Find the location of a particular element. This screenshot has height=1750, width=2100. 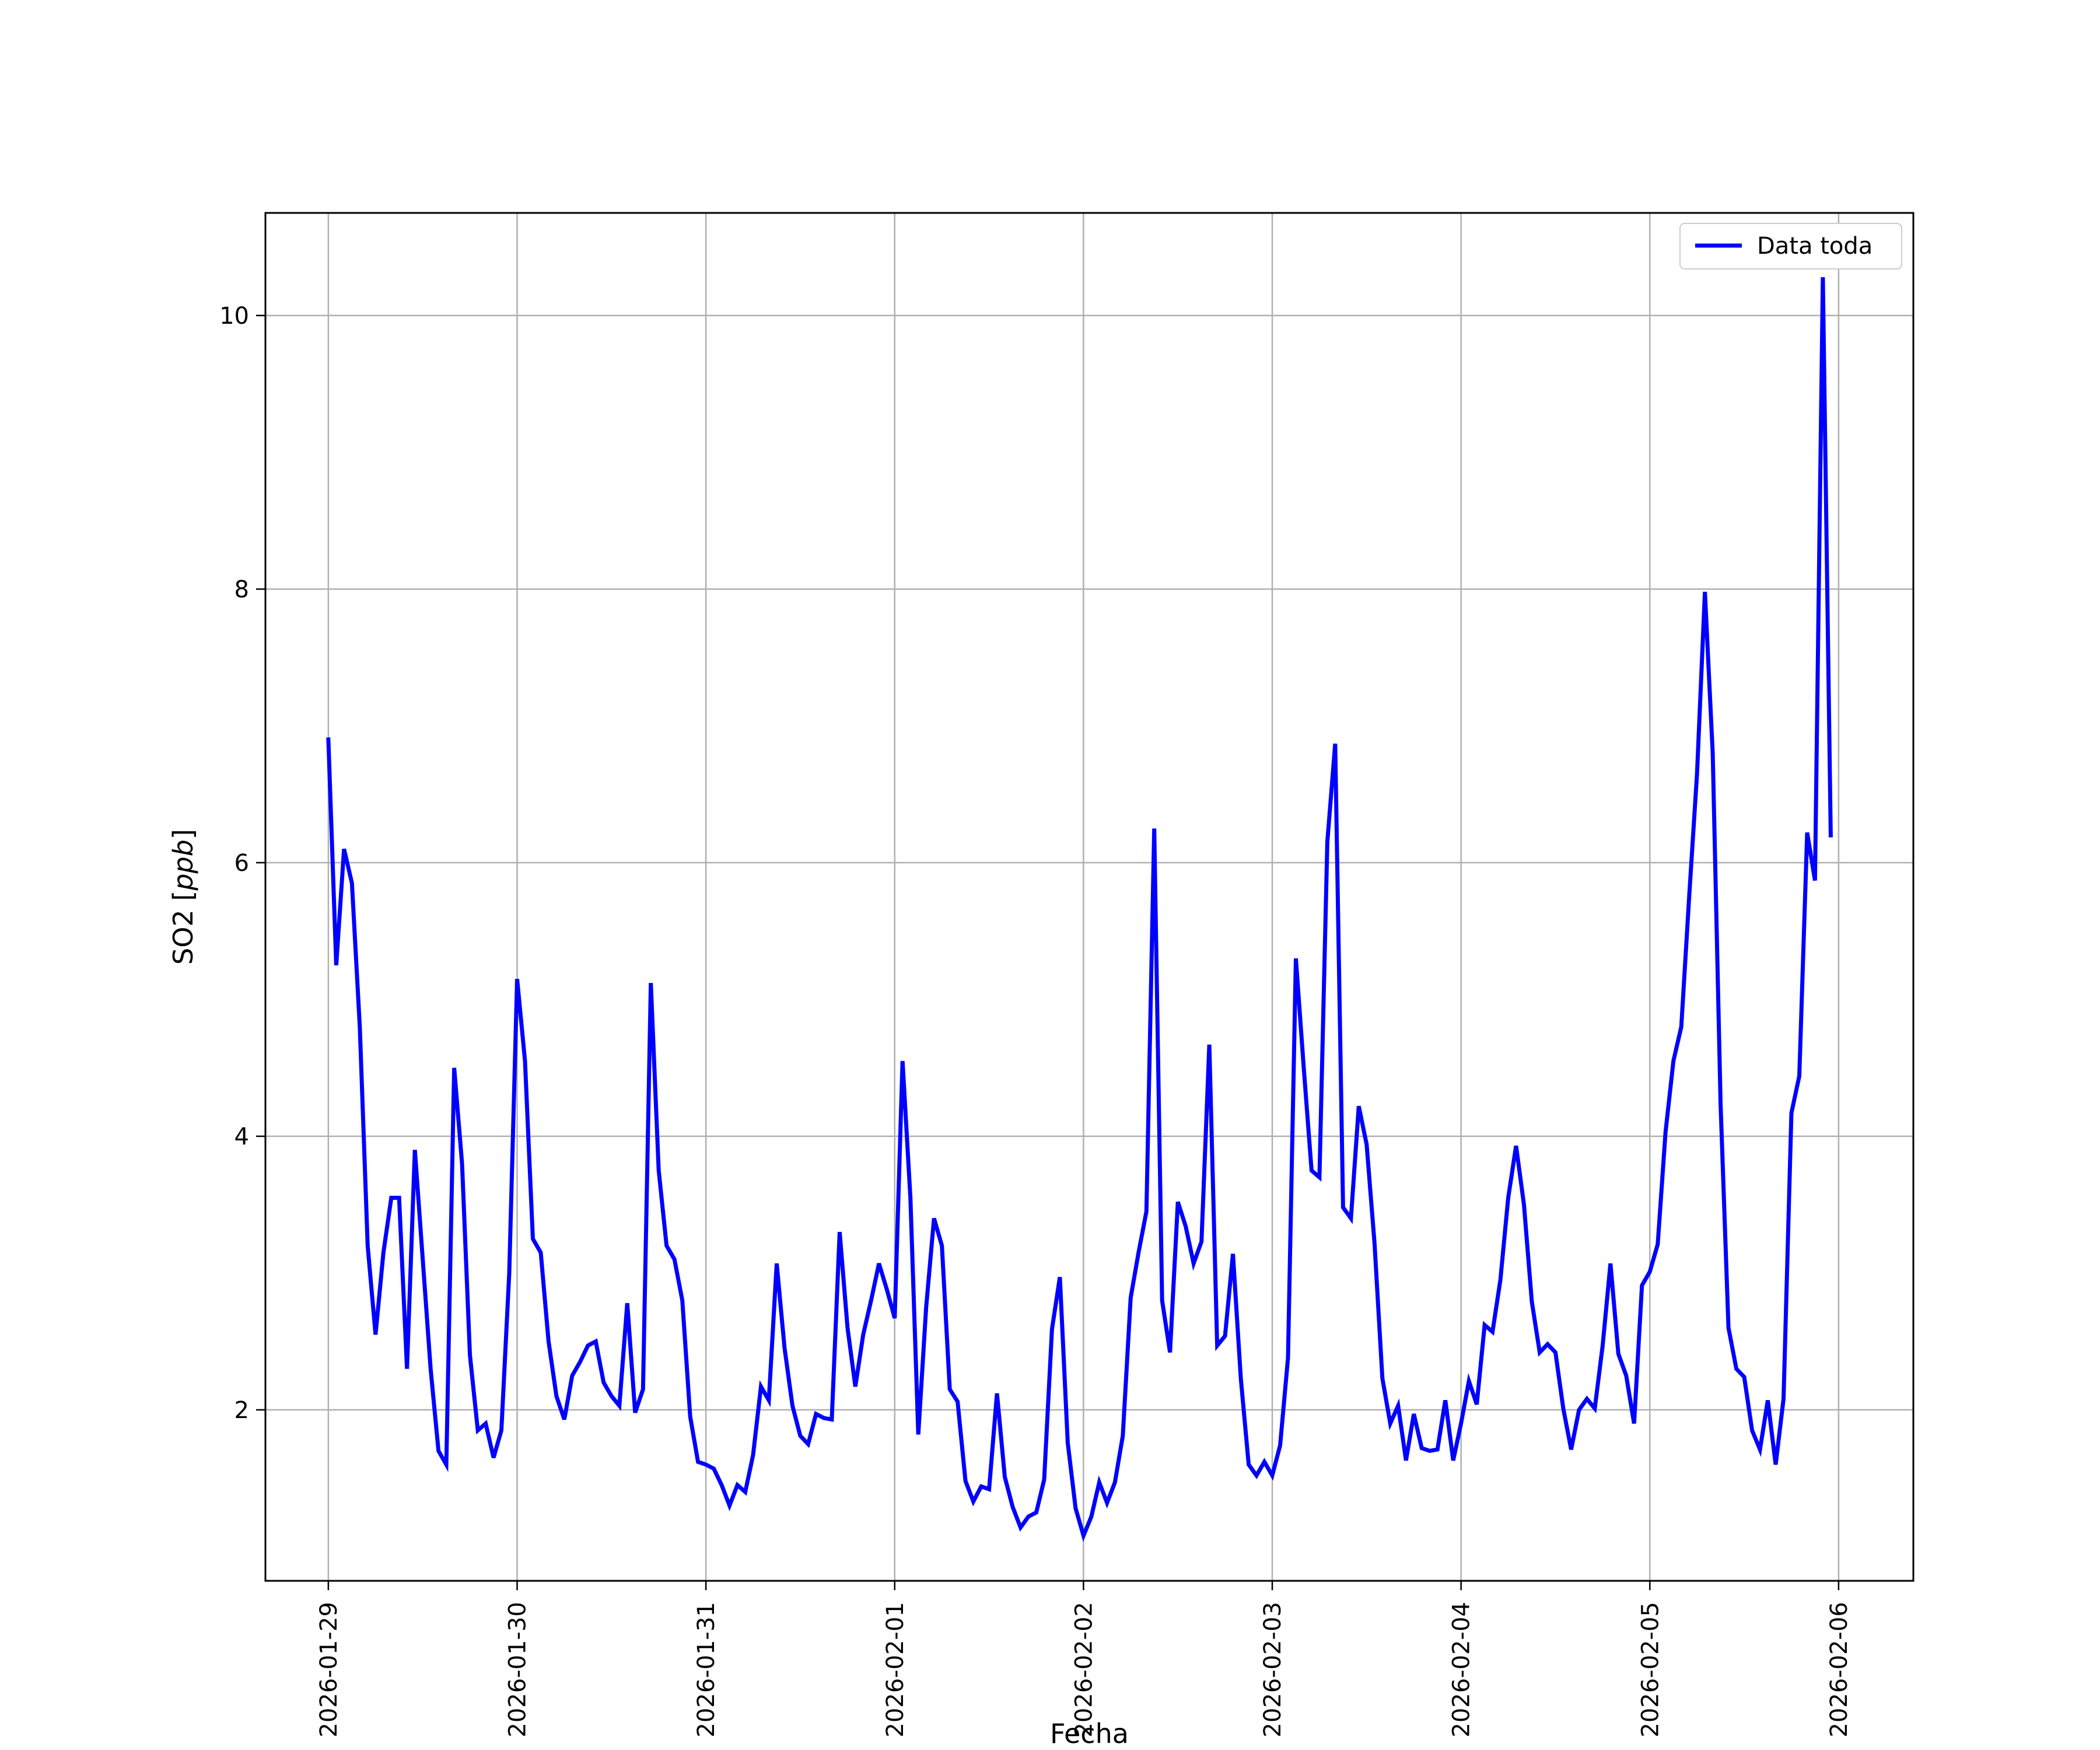

y-axis-label-unit: ppb is located at coordinates (183, 865).